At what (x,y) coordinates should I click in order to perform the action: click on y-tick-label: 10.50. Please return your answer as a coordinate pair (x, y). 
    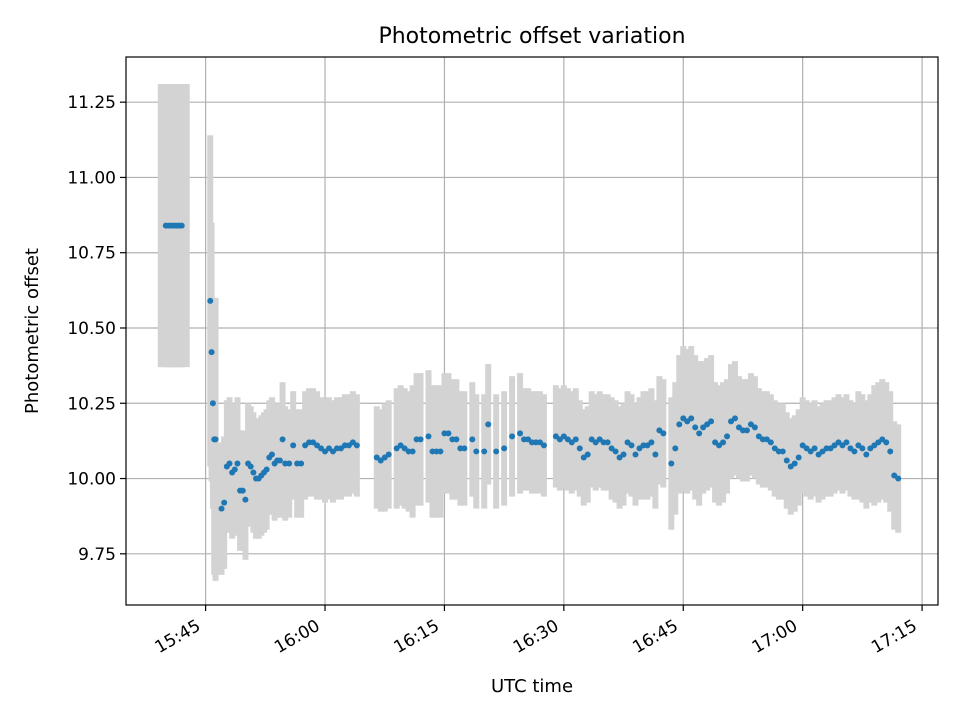
    Looking at the image, I should click on (91, 329).